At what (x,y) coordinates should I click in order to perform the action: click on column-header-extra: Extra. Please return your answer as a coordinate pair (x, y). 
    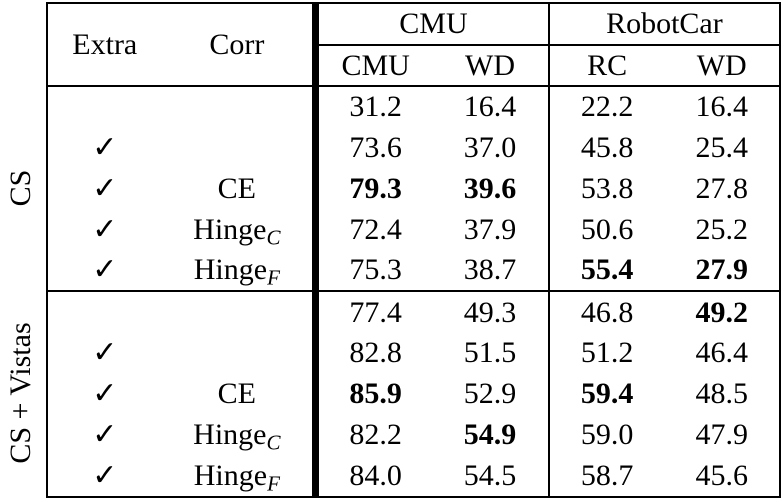
    Looking at the image, I should click on (105, 44).